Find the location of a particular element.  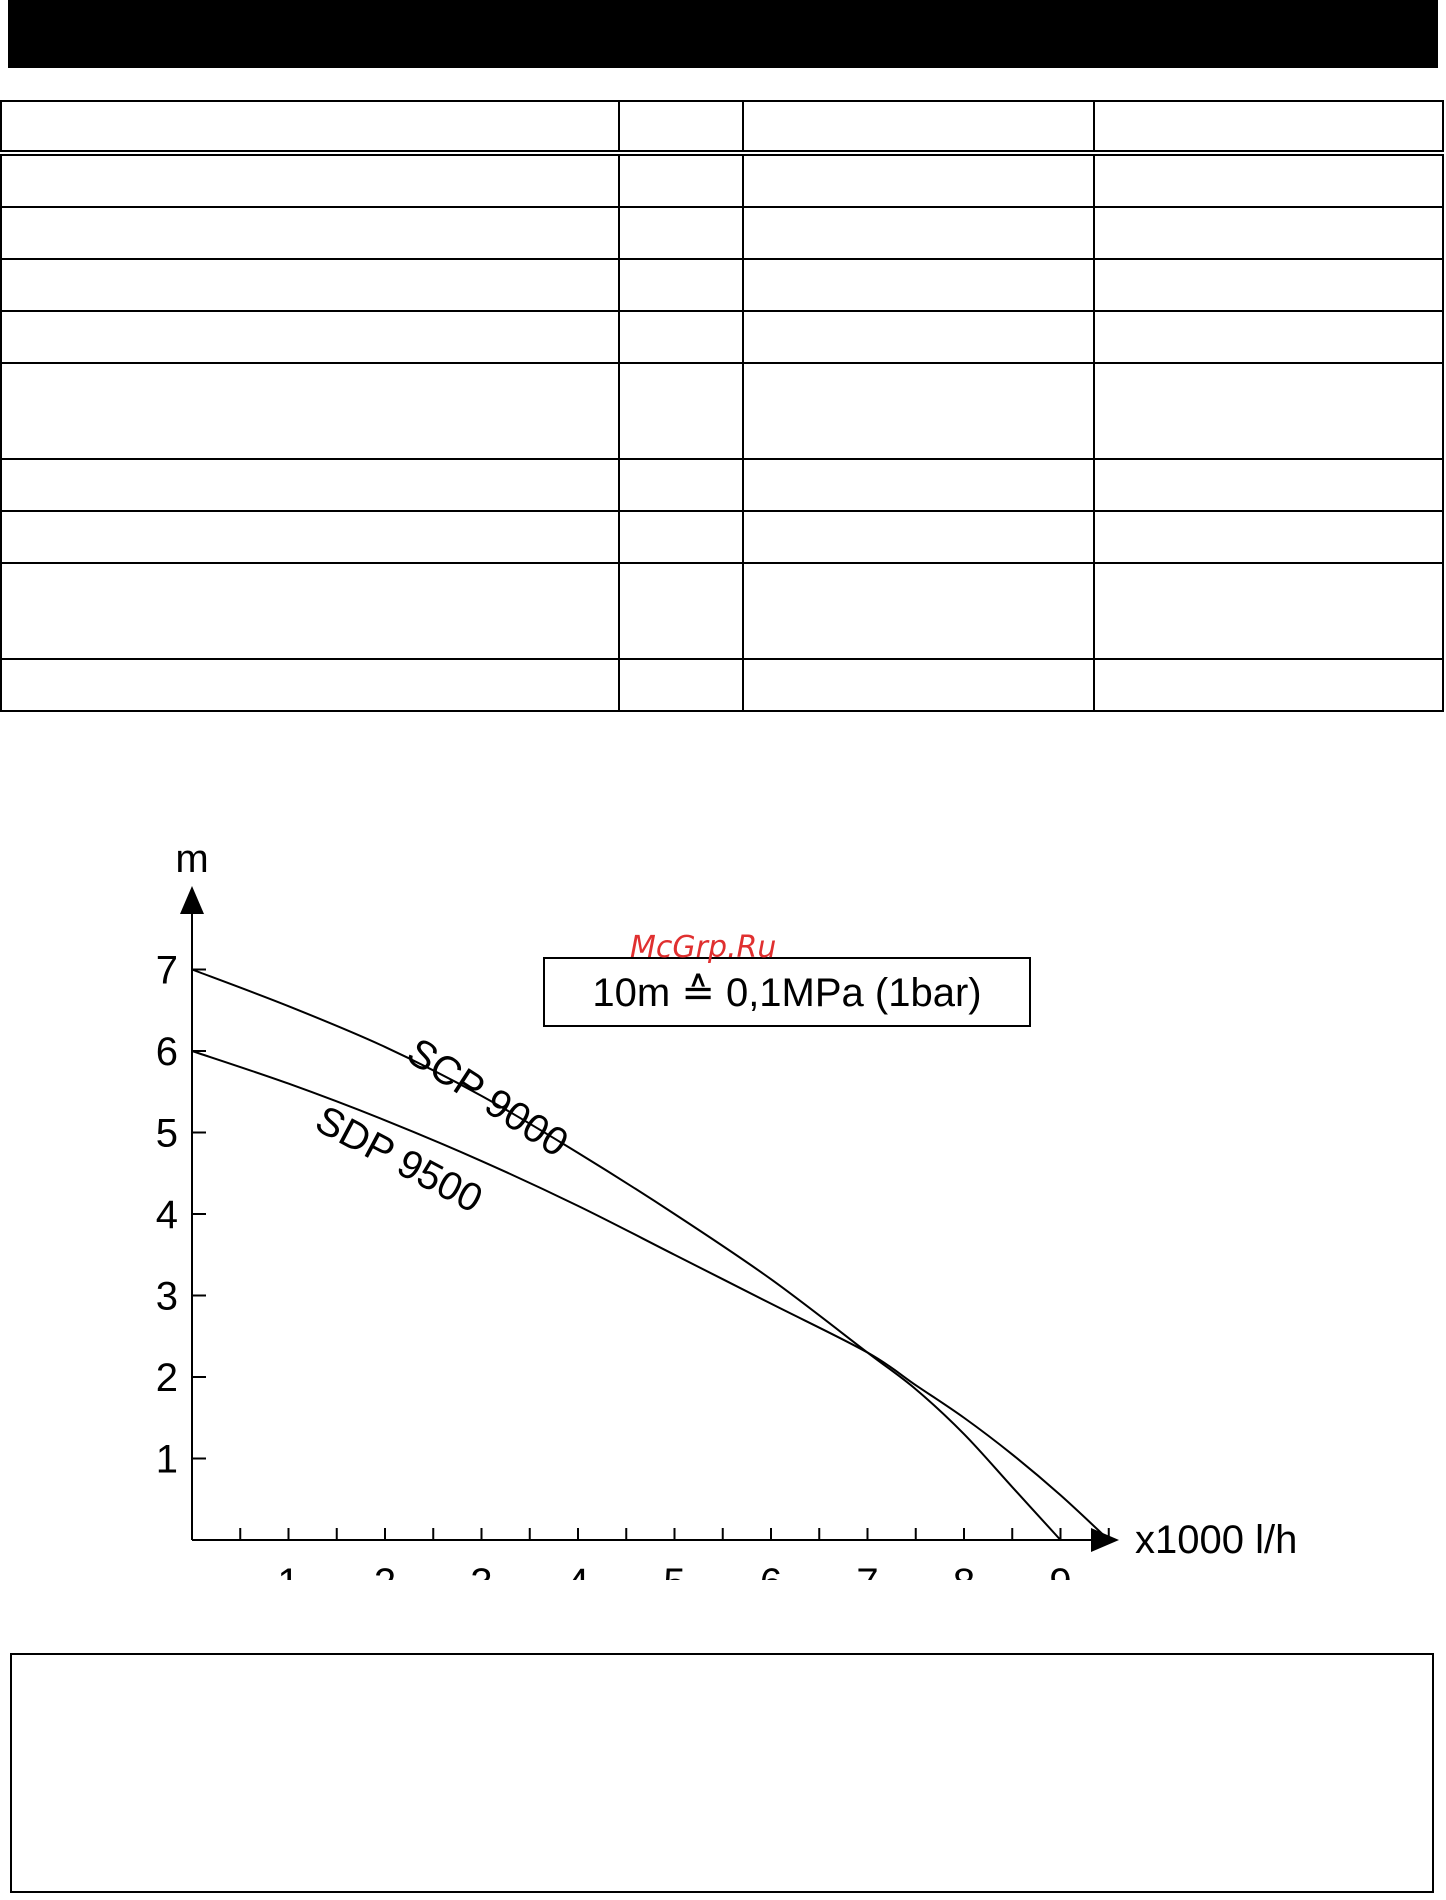

x-tick-label: 1 is located at coordinates (288, 1570).